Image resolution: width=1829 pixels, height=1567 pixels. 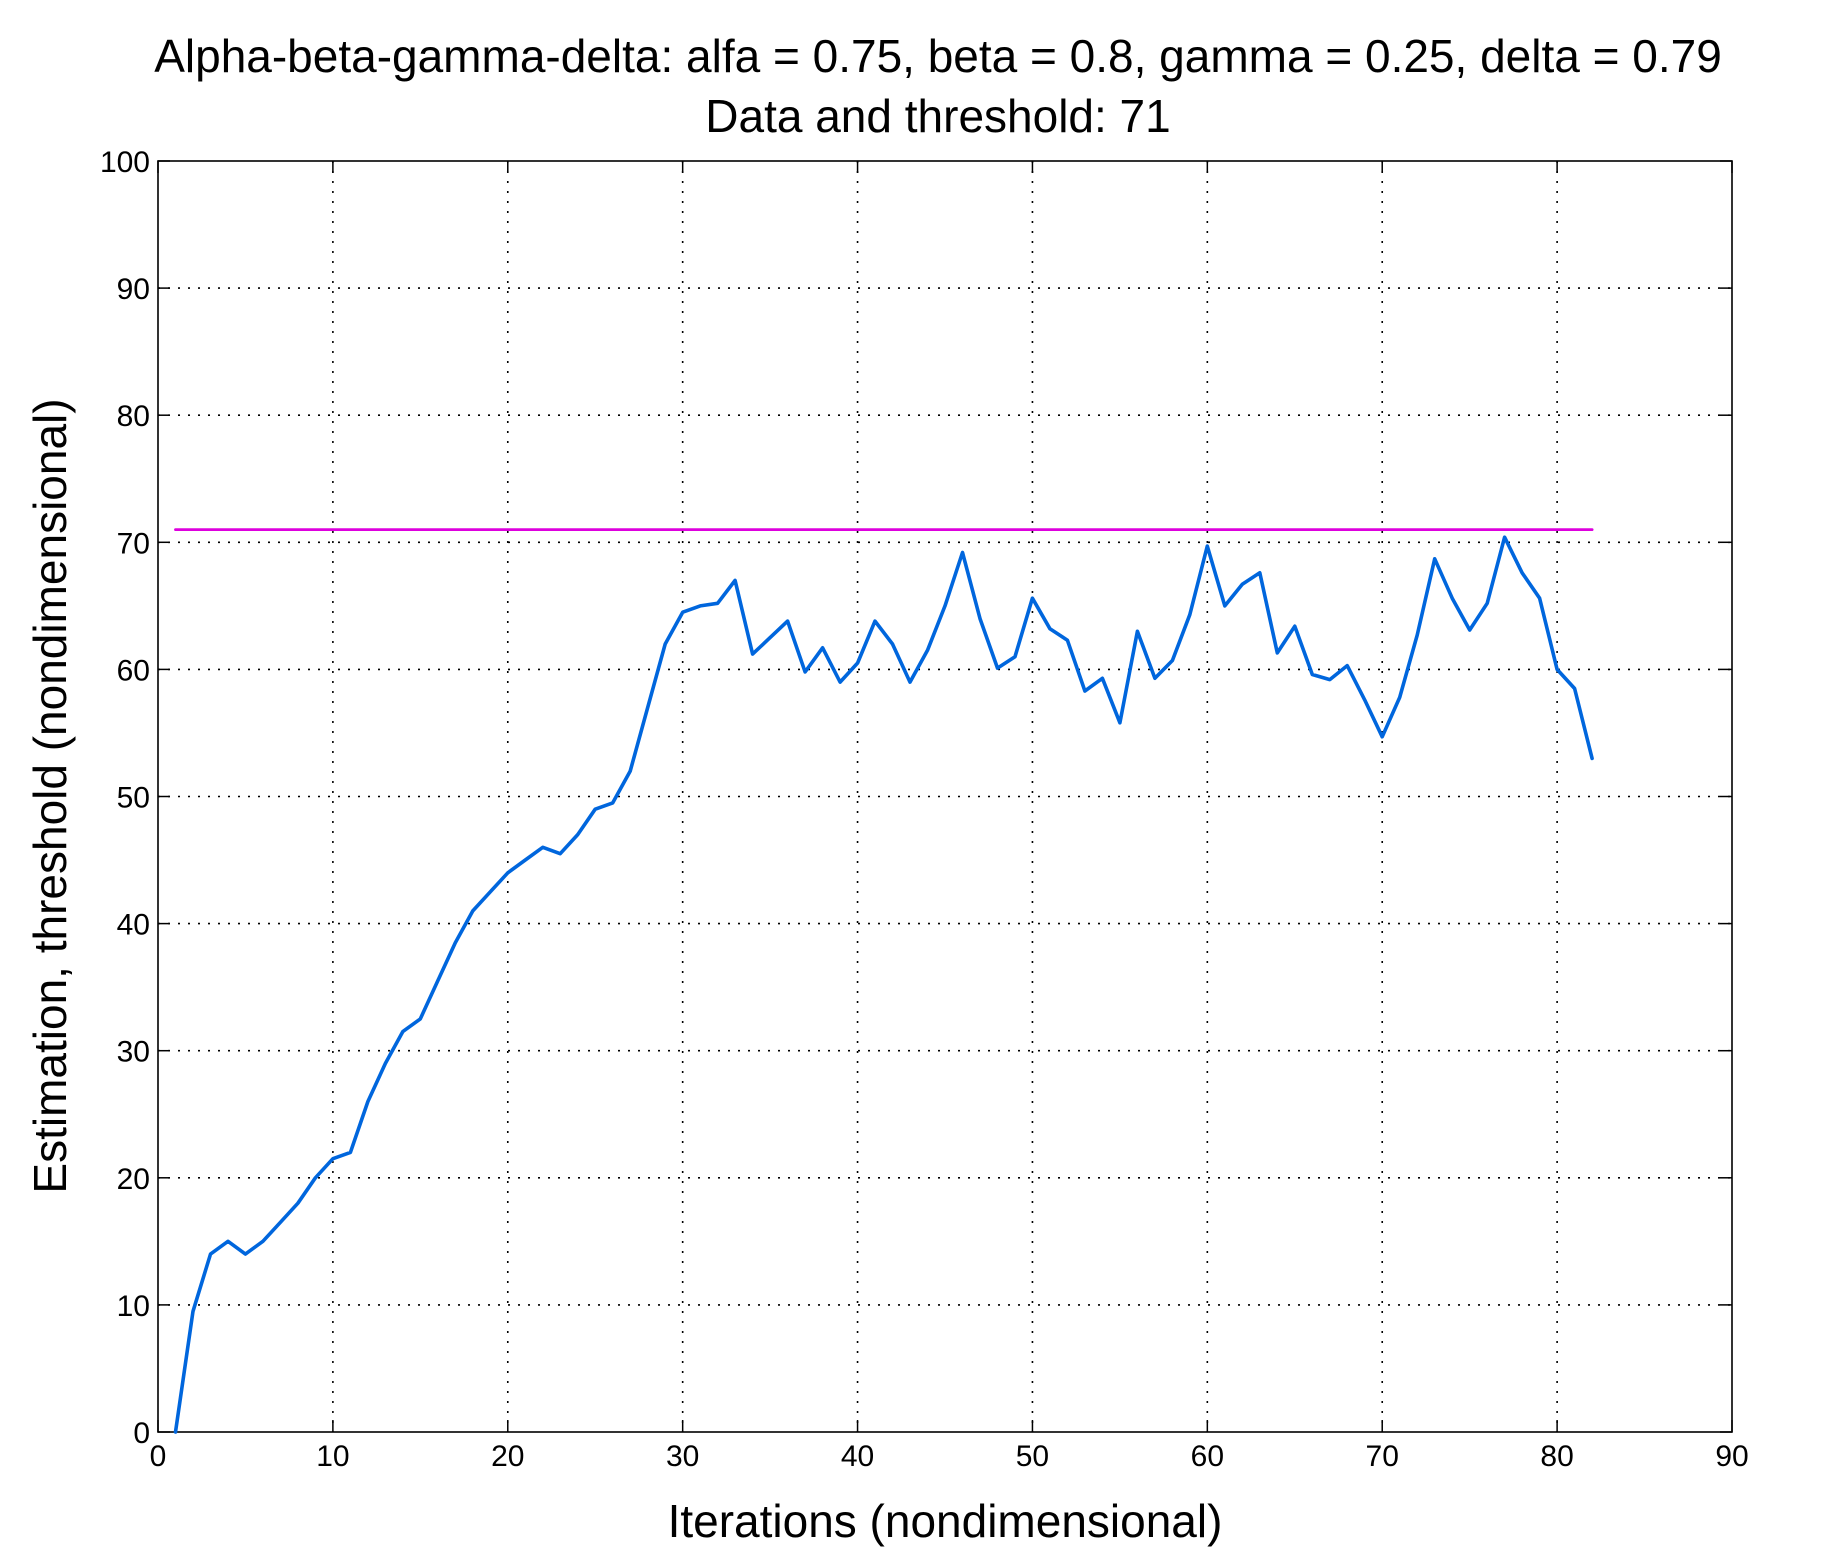 What do you see at coordinates (133, 1052) in the screenshot?
I see `y-tick-label: 30` at bounding box center [133, 1052].